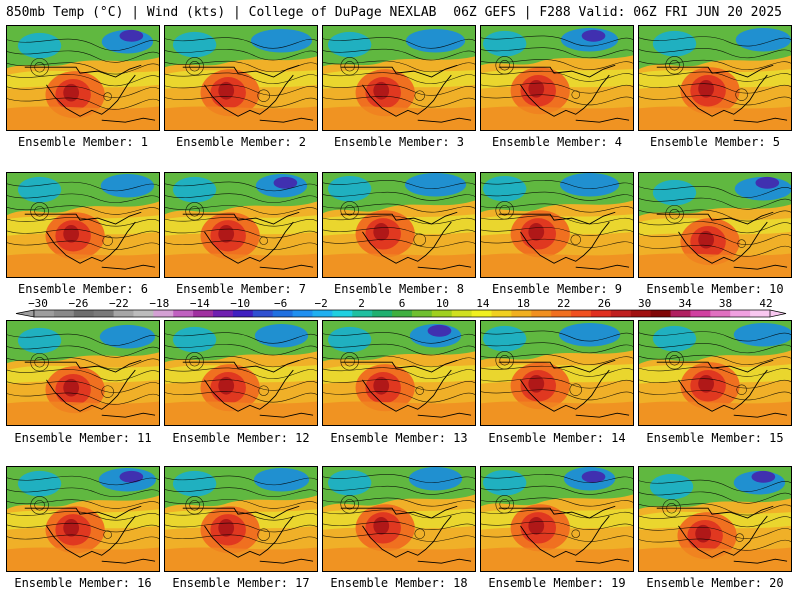 The width and height of the screenshot is (800, 600). I want to click on ensemble-member-label: Ensemble Member: 2, so click(241, 142).